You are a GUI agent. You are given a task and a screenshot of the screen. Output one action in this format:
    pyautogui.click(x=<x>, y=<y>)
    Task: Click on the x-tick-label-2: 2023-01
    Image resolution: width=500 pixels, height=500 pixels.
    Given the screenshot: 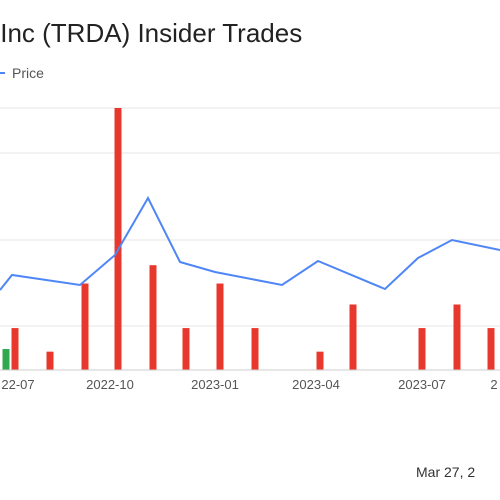 What is the action you would take?
    pyautogui.click(x=215, y=384)
    